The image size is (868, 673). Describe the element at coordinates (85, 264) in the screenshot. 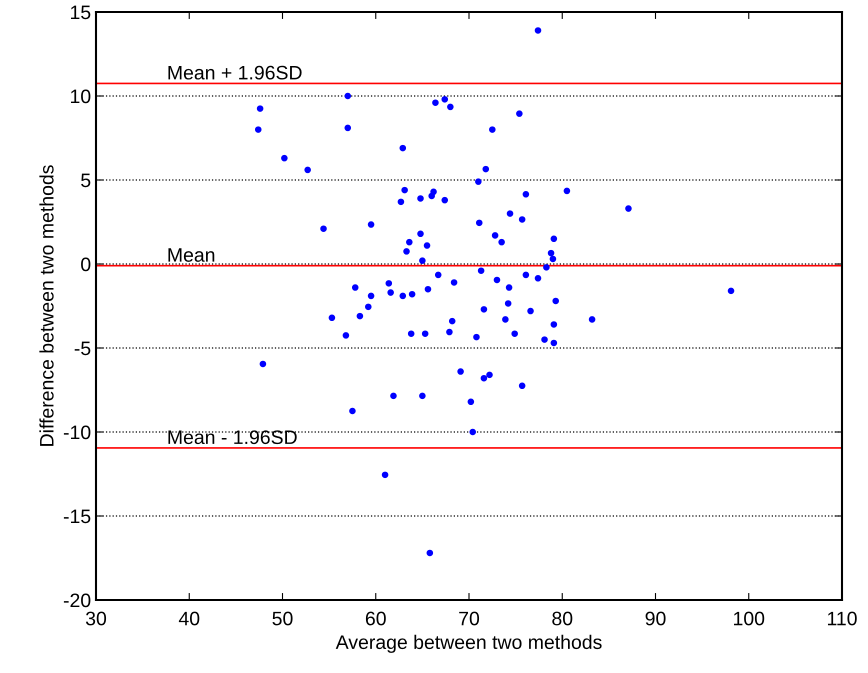

I see `y-tick-label: 0` at that location.